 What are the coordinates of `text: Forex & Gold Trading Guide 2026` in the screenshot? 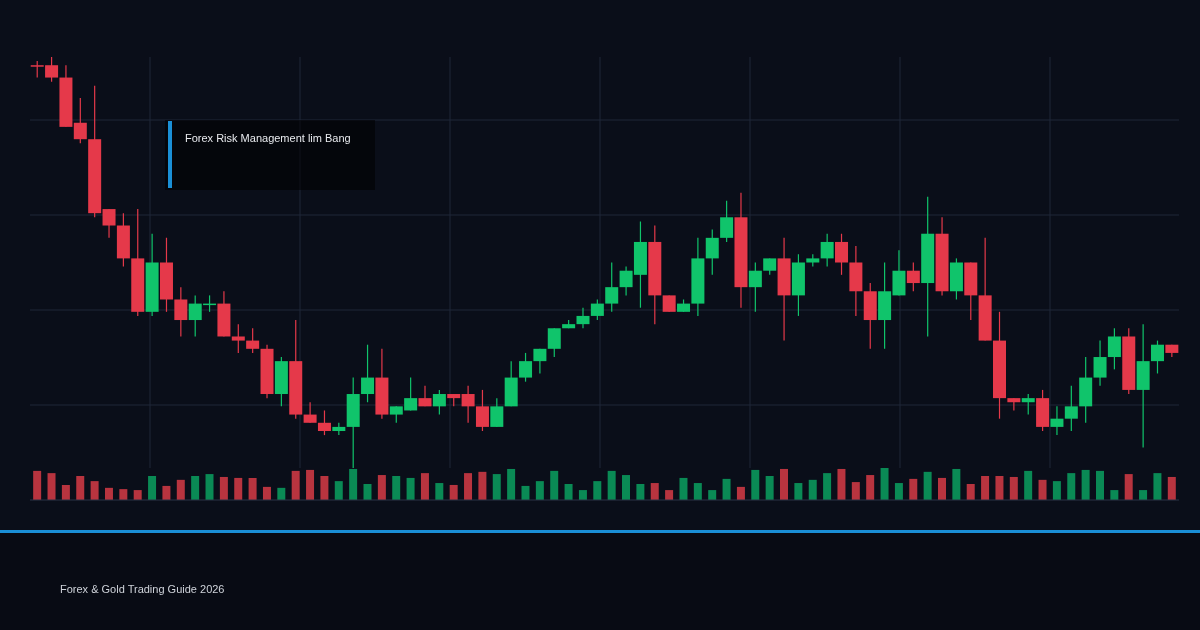 It's located at (142, 589).